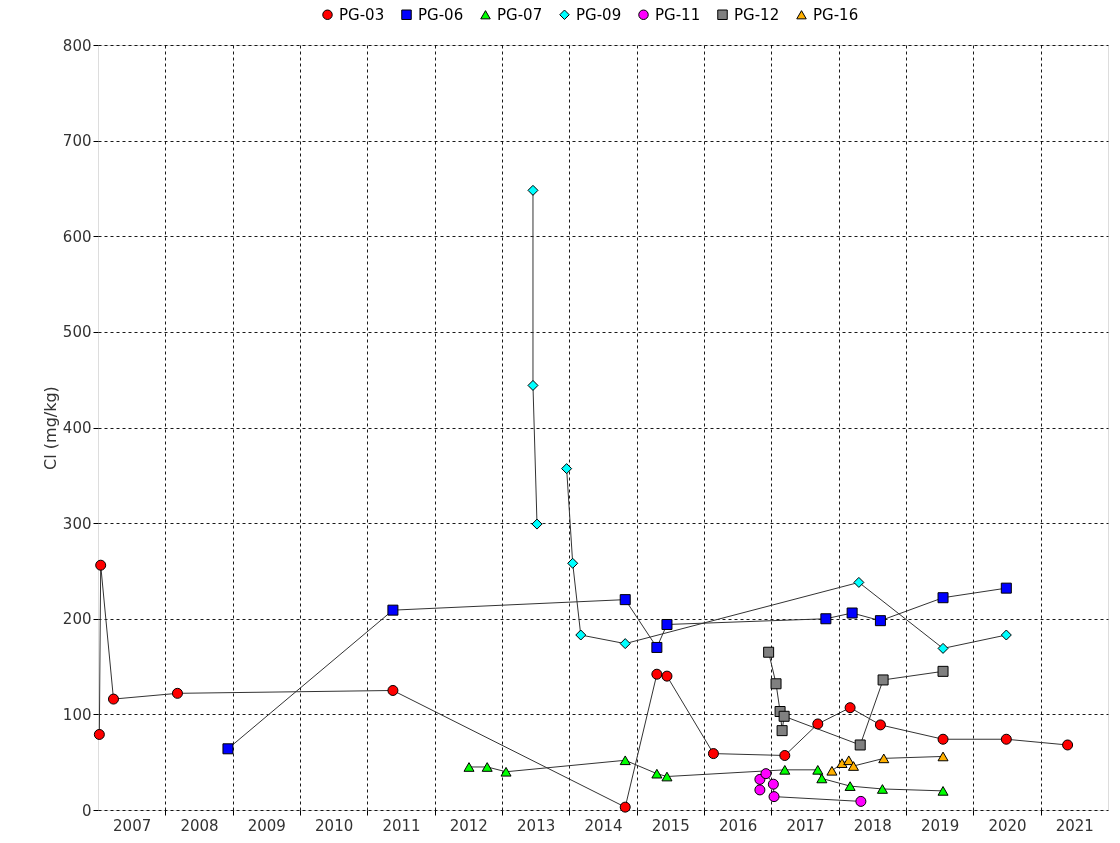  What do you see at coordinates (266, 825) in the screenshot?
I see `x-tick-label: 2009` at bounding box center [266, 825].